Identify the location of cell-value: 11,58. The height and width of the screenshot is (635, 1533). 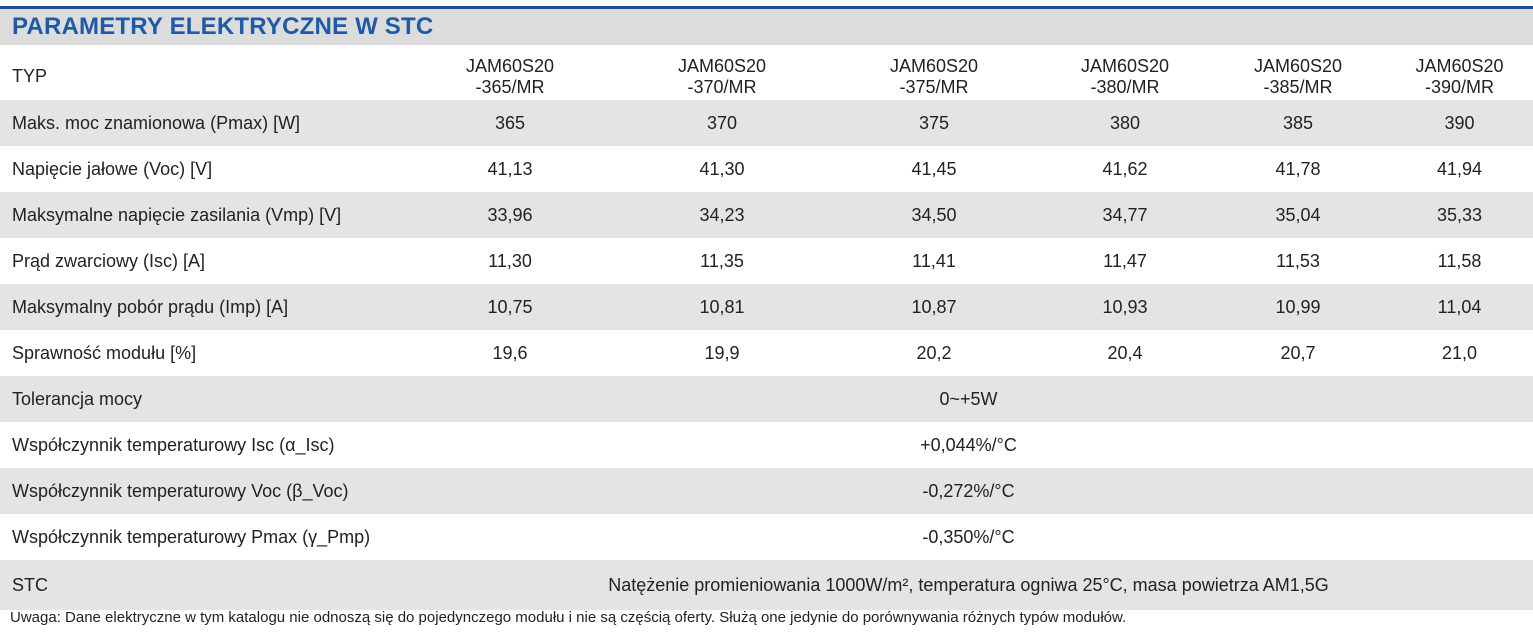
(1459, 260).